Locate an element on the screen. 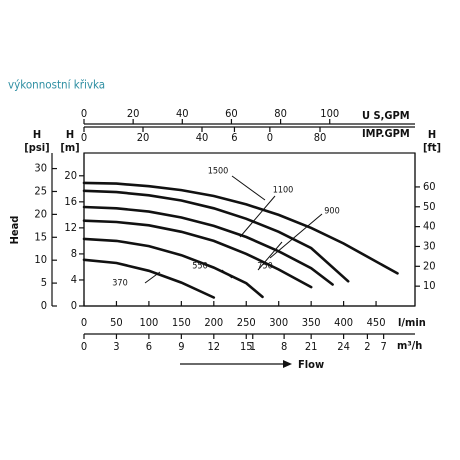 This screenshot has height=460, width=460. usgpm-tick-label: 60 is located at coordinates (231, 113).